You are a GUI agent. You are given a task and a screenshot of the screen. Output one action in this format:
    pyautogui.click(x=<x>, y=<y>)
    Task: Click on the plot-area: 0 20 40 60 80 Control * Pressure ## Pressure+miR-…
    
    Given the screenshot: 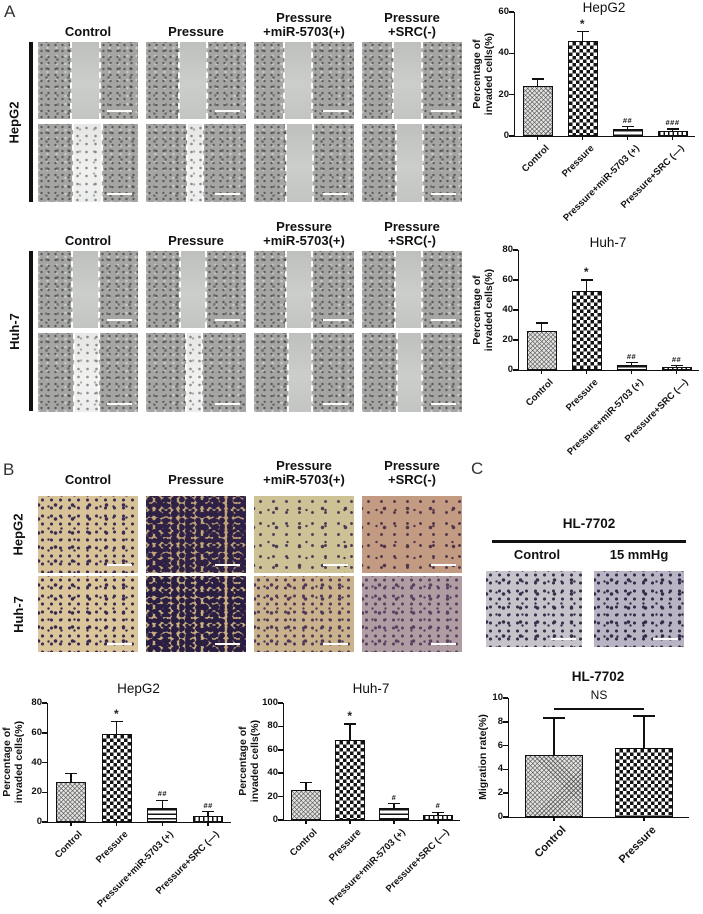 What is the action you would take?
    pyautogui.click(x=131, y=803)
    